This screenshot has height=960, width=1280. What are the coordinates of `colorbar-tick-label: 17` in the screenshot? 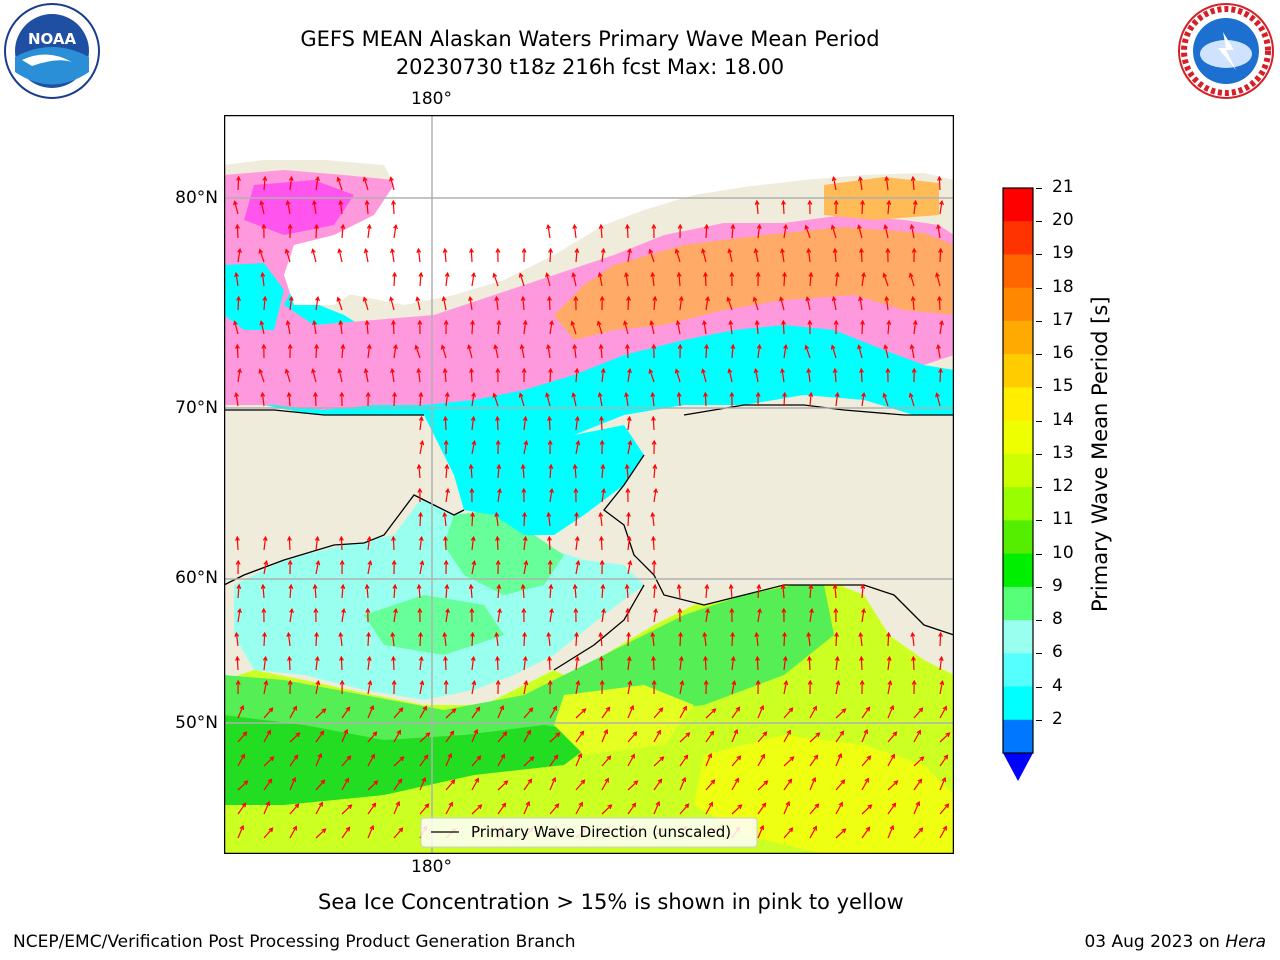 It's located at (1063, 319).